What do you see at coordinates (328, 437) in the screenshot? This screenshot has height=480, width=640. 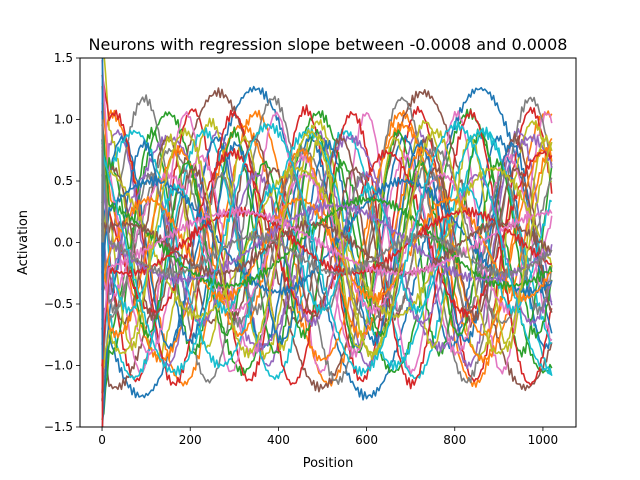 I see `x-axis: 0 200 400 600 800 1000` at bounding box center [328, 437].